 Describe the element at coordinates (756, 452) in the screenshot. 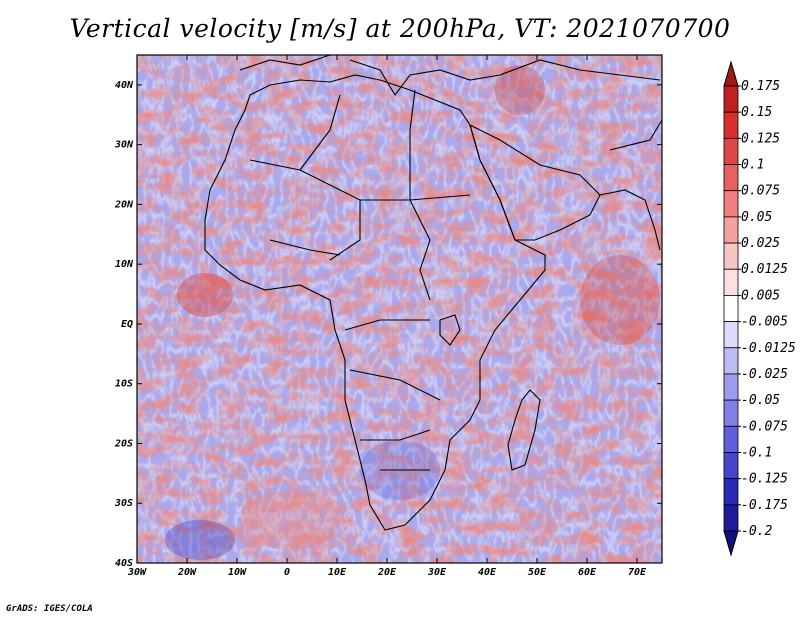

I see `colorbar-label: -0.1` at that location.